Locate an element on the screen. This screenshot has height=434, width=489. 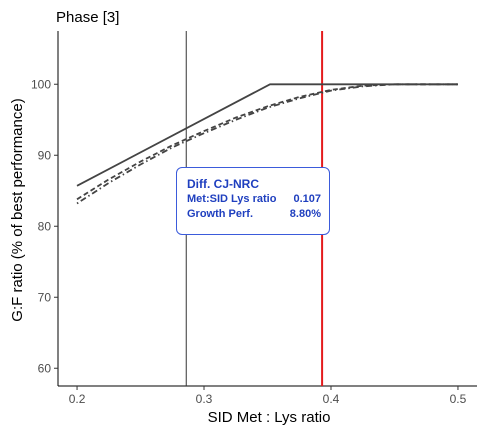
x-tick-label: 0.2 is located at coordinates (77, 399).